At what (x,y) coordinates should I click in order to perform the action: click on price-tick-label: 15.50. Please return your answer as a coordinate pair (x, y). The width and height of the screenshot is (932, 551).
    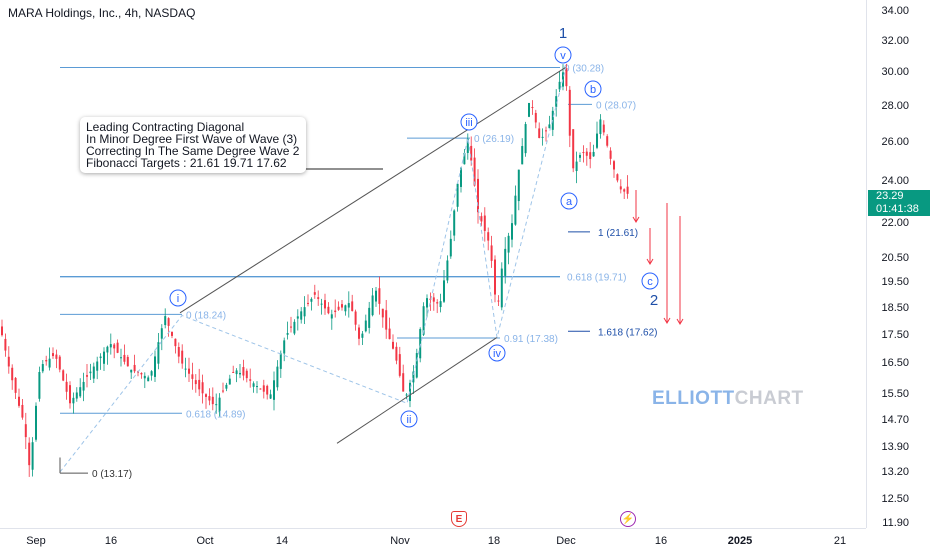
    Looking at the image, I should click on (895, 393).